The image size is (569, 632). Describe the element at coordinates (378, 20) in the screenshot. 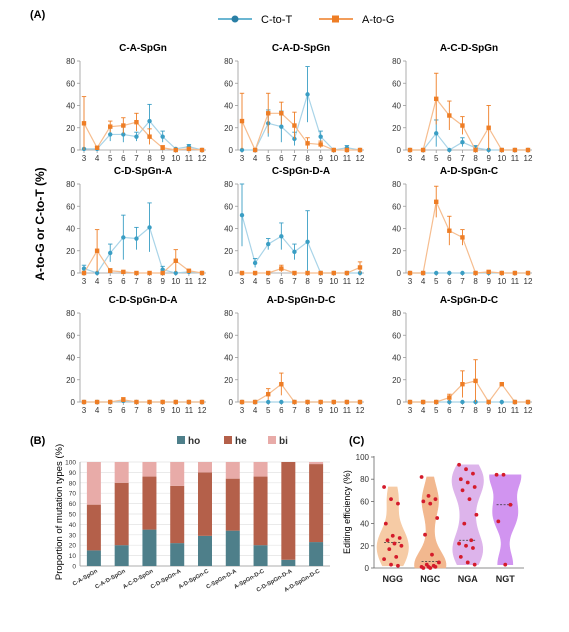

I see `legend-atog-label: A-to-G` at that location.